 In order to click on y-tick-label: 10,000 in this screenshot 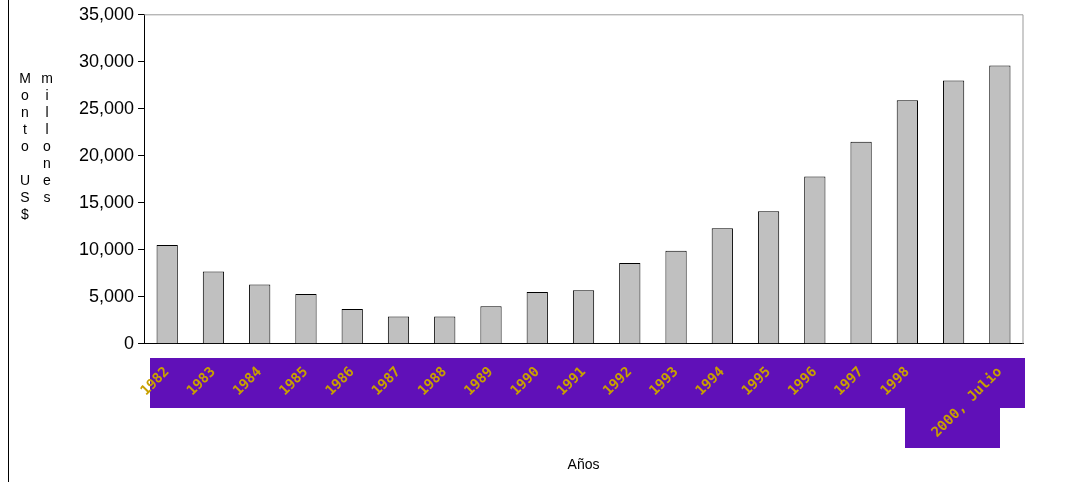, I will do `click(106, 248)`.